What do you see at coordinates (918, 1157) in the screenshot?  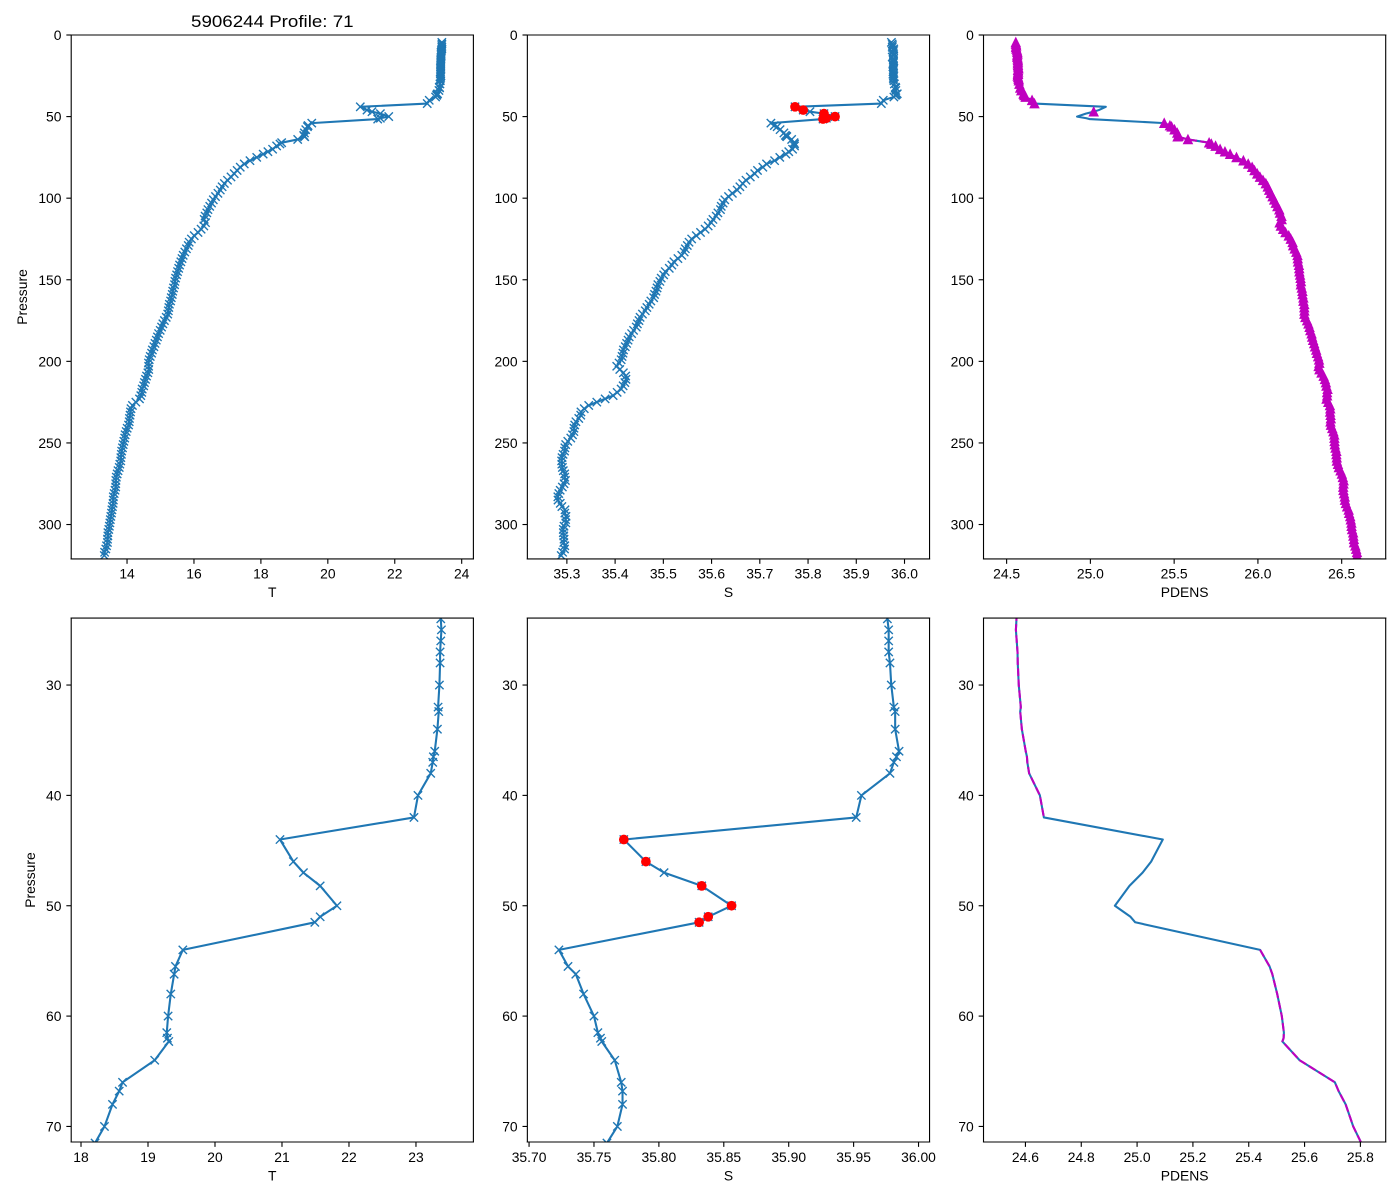 I see `svg-text: 36.00` at bounding box center [918, 1157].